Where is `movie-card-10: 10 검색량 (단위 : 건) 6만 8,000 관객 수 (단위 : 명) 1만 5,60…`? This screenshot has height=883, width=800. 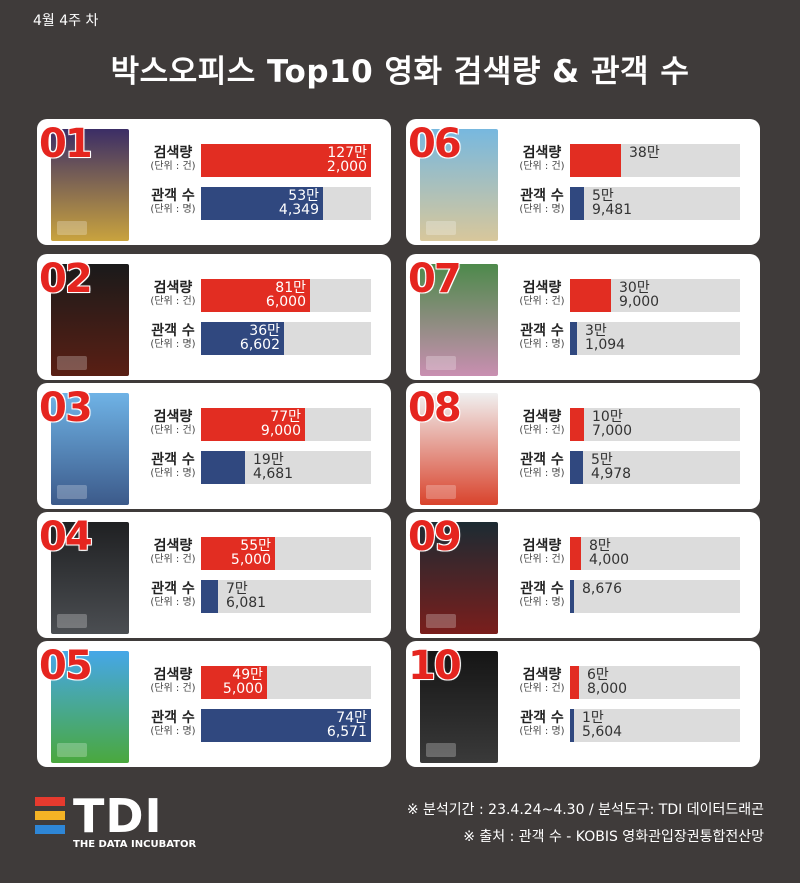
movie-card-10: 10 검색량 (단위 : 건) 6만 8,000 관객 수 (단위 : 명) 1만 5,60… is located at coordinates (583, 704).